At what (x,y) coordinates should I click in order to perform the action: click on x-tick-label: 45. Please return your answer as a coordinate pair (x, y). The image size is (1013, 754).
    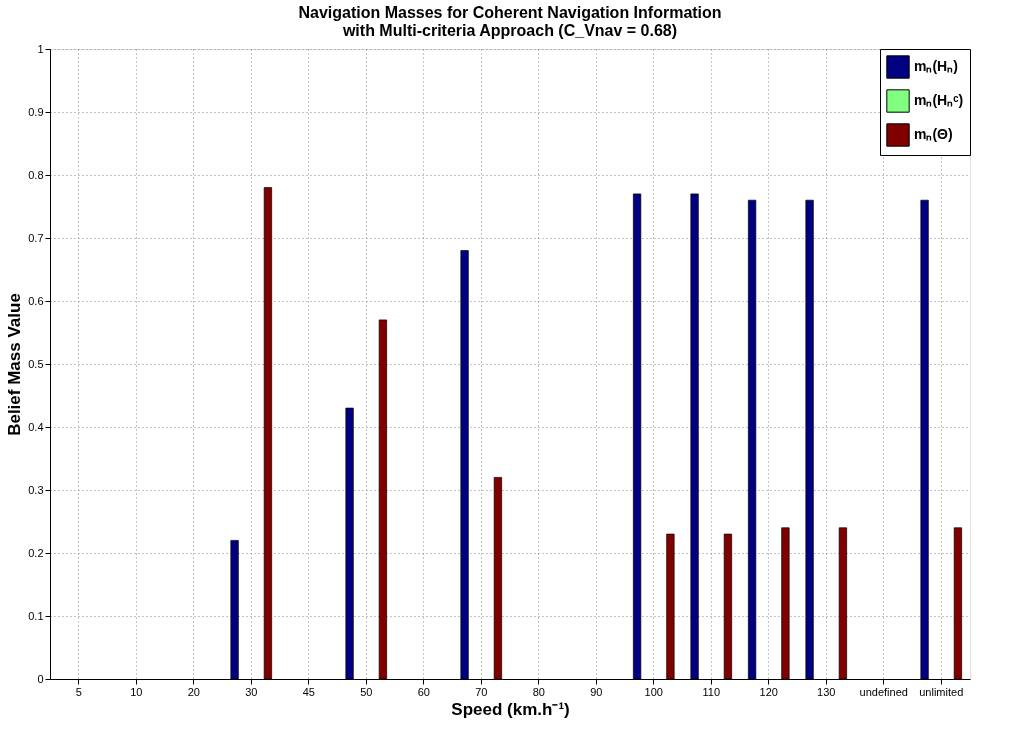
    Looking at the image, I should click on (308, 691).